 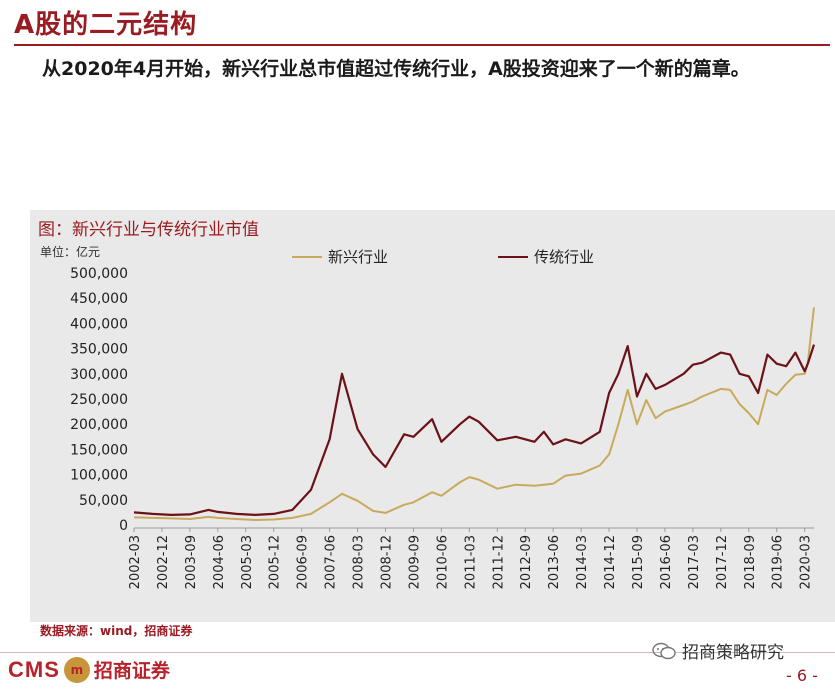 What do you see at coordinates (106, 25) in the screenshot?
I see `page-title: A股的二元结构` at bounding box center [106, 25].